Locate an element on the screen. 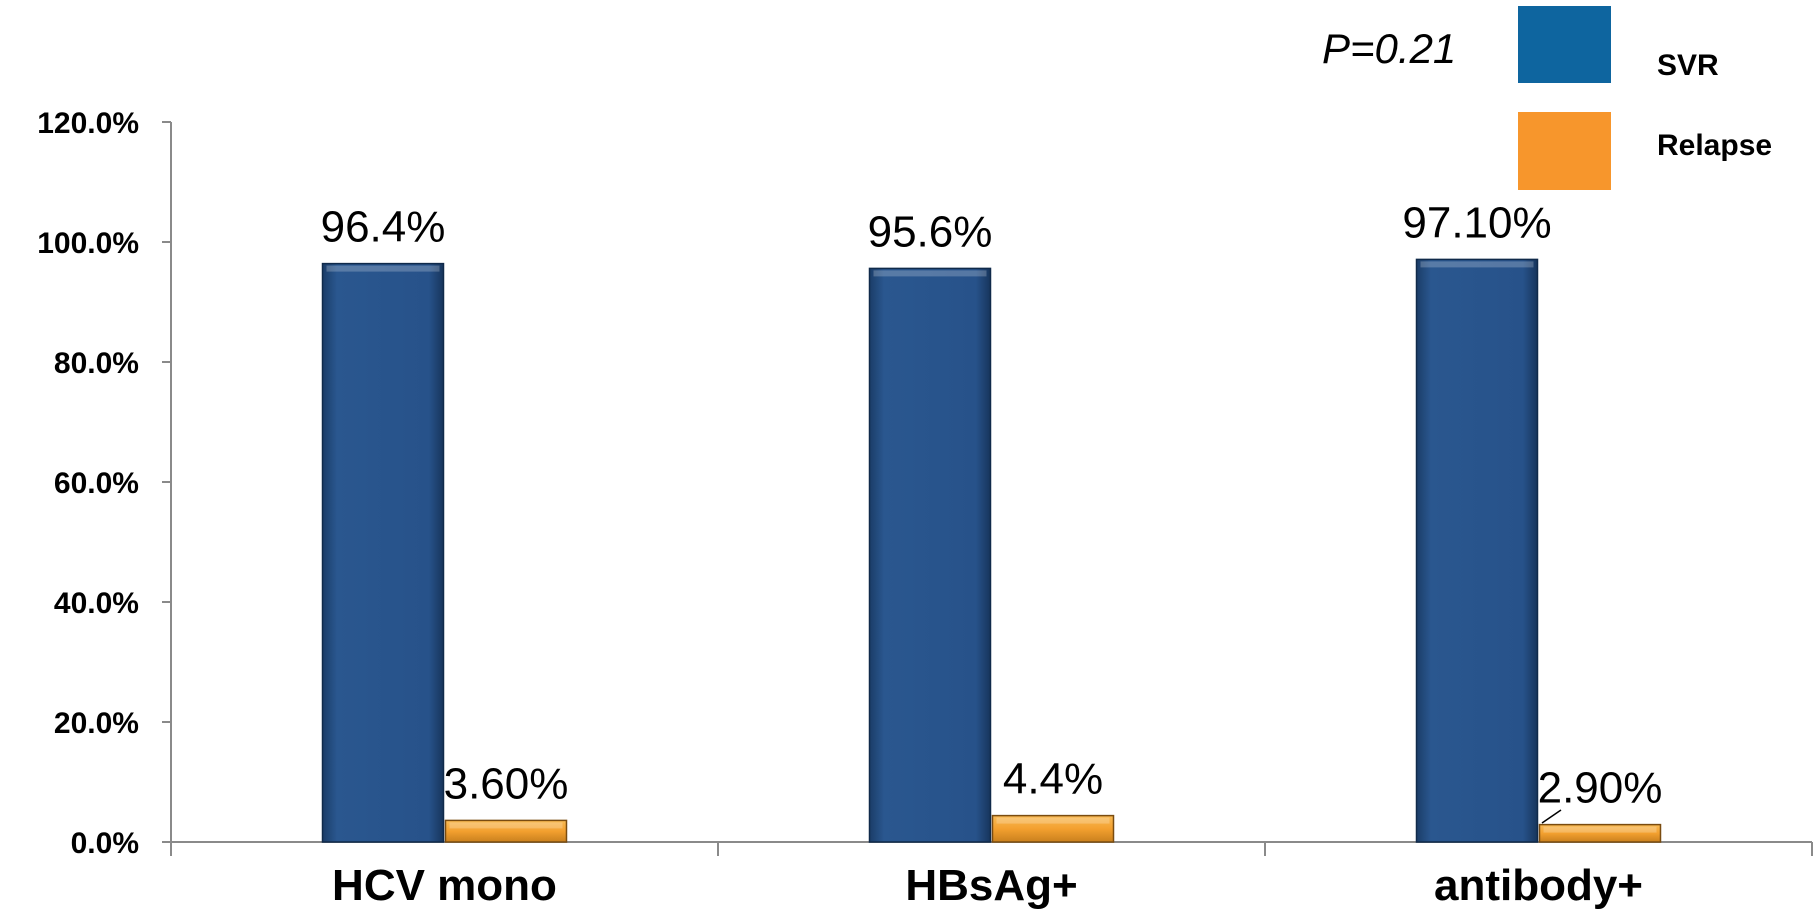 This screenshot has height=910, width=1820. data-label-relapse: 4.4% is located at coordinates (1053, 779).